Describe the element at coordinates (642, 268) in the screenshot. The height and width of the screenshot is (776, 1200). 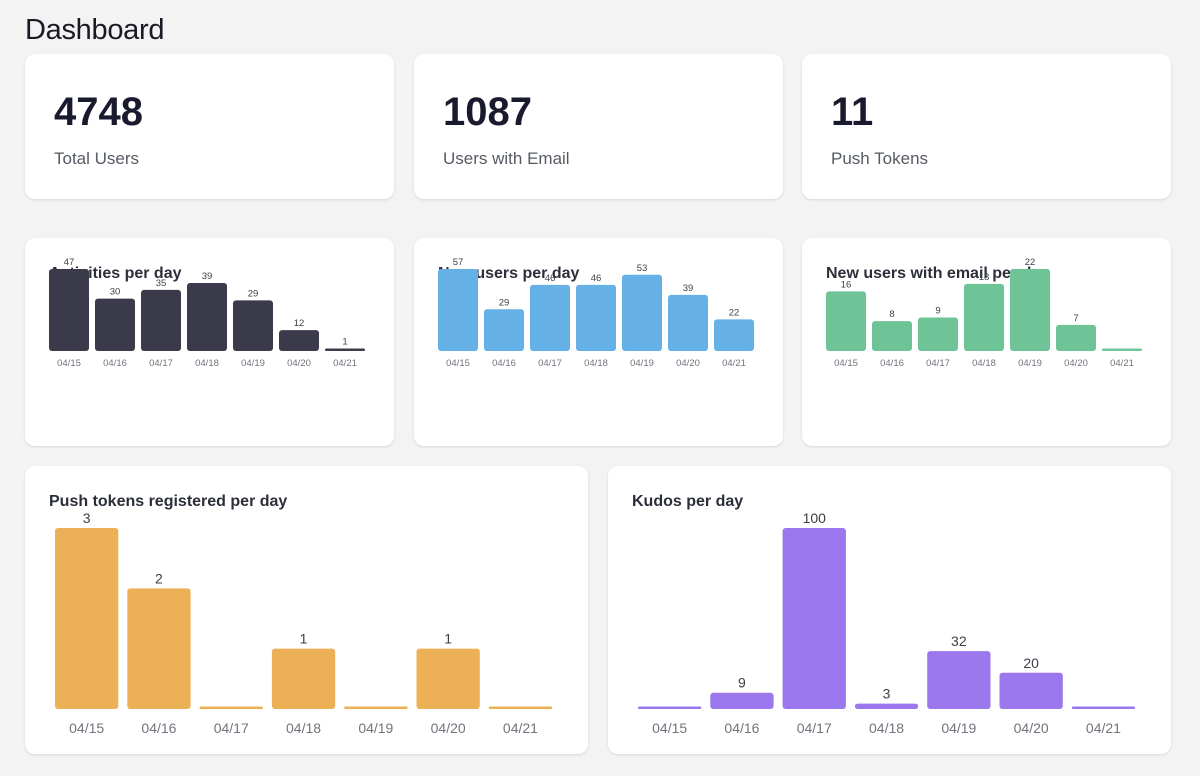
I see `bar-value-label: 53` at that location.